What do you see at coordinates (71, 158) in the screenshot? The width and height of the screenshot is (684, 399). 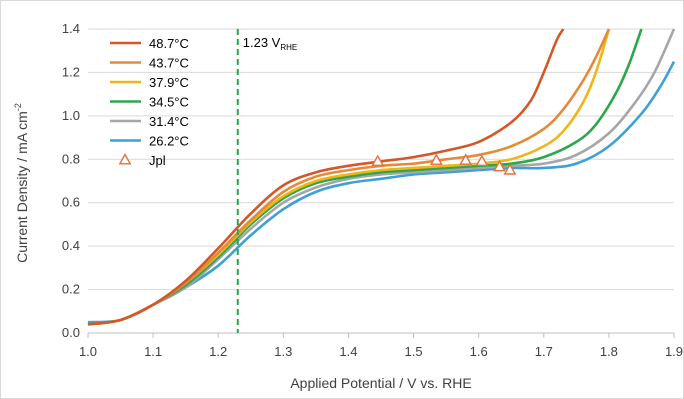 I see `y-tick-label: 0.8` at bounding box center [71, 158].